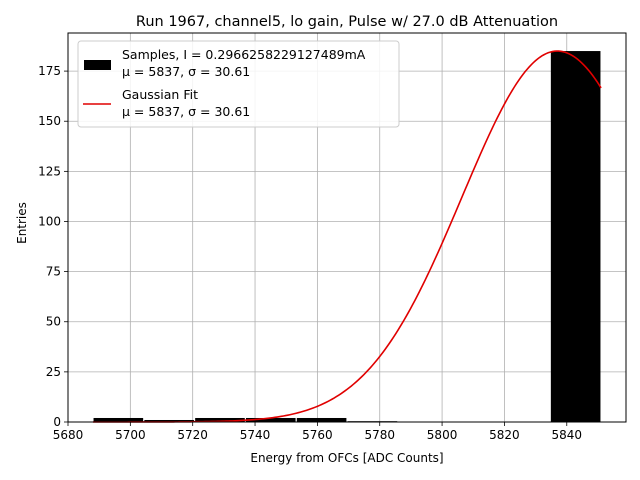  What do you see at coordinates (186, 111) in the screenshot?
I see `legend-fit-stats: μ = 5837, σ = 30.61` at bounding box center [186, 111].